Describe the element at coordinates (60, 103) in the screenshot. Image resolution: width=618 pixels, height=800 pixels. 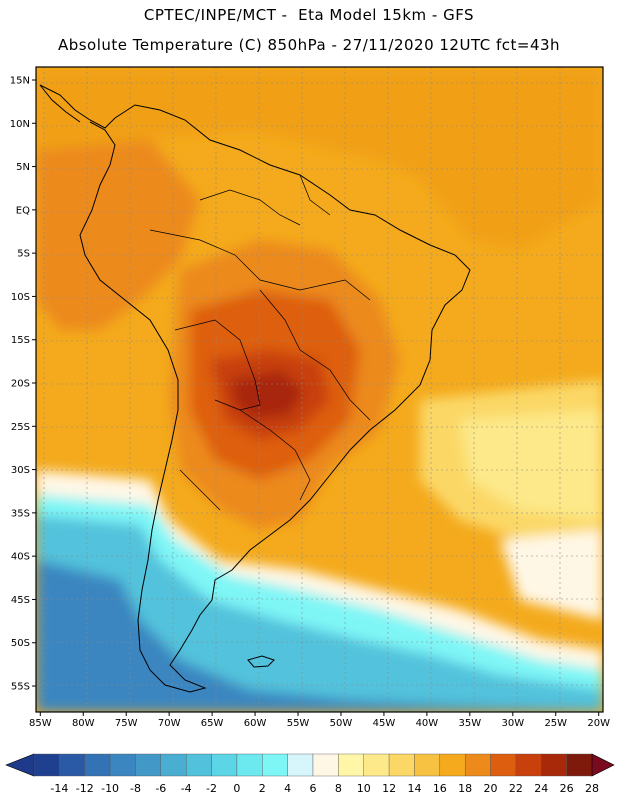
I see `central-america-coastline` at that location.